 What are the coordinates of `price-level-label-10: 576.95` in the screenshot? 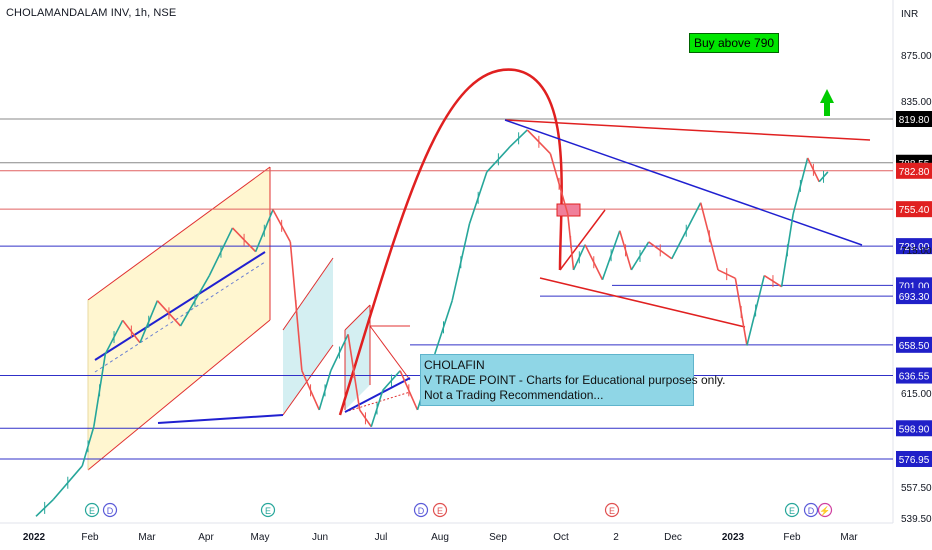 It's located at (914, 460).